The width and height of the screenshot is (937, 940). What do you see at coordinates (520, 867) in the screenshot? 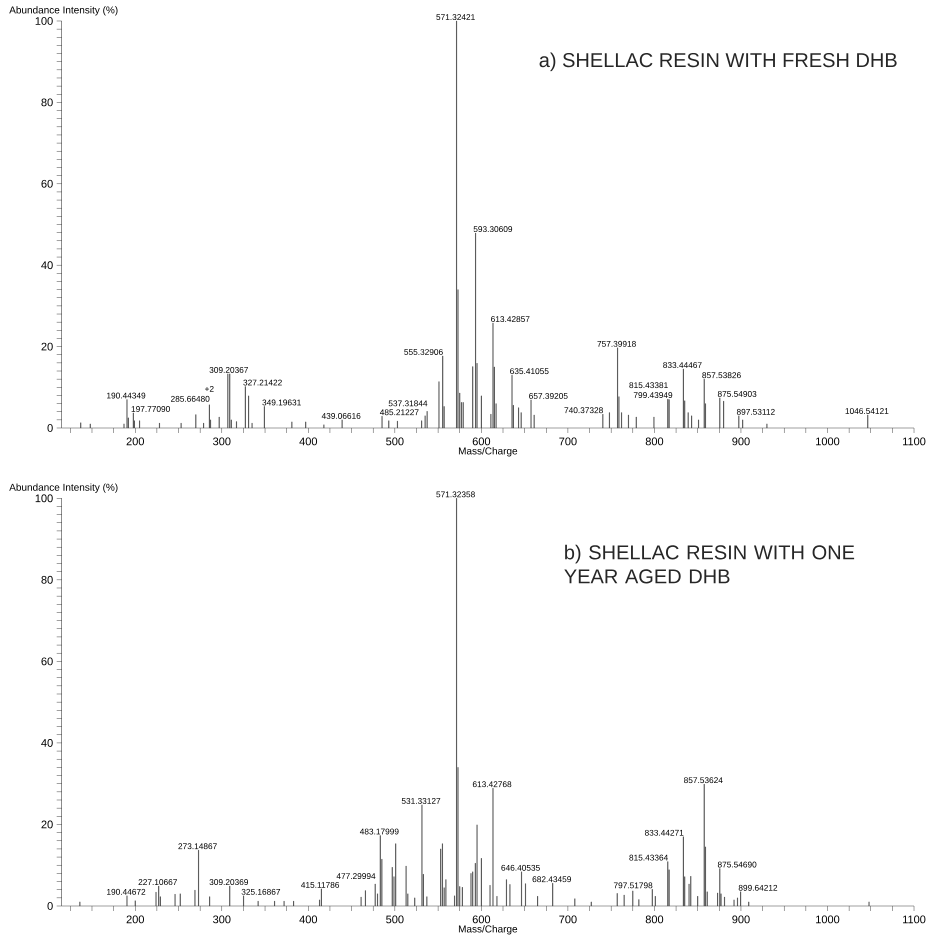
I see `annotation: 646.40535` at bounding box center [520, 867].